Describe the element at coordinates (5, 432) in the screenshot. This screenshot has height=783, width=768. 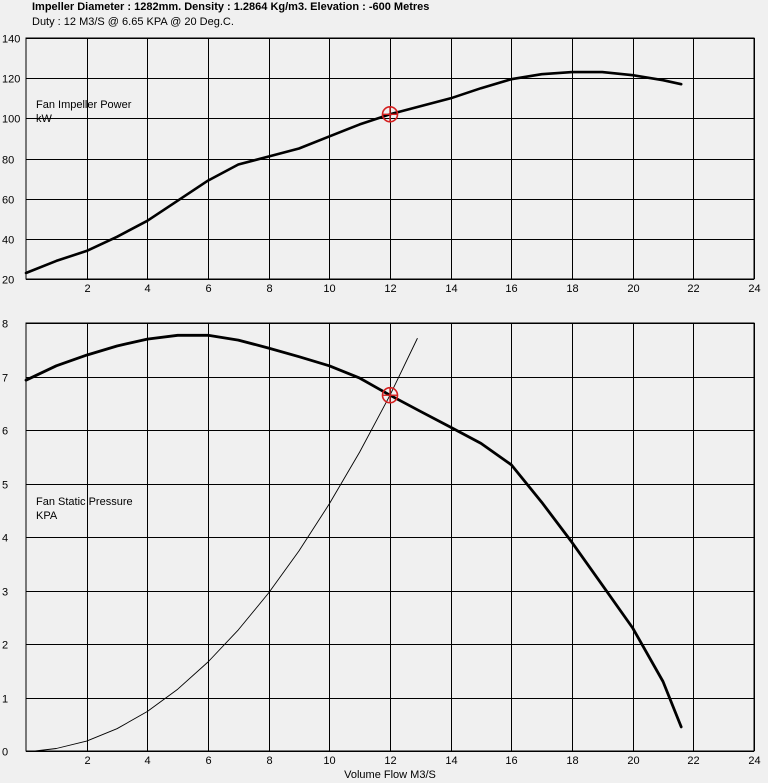
I see `y-tick-label-2-6: 6` at that location.